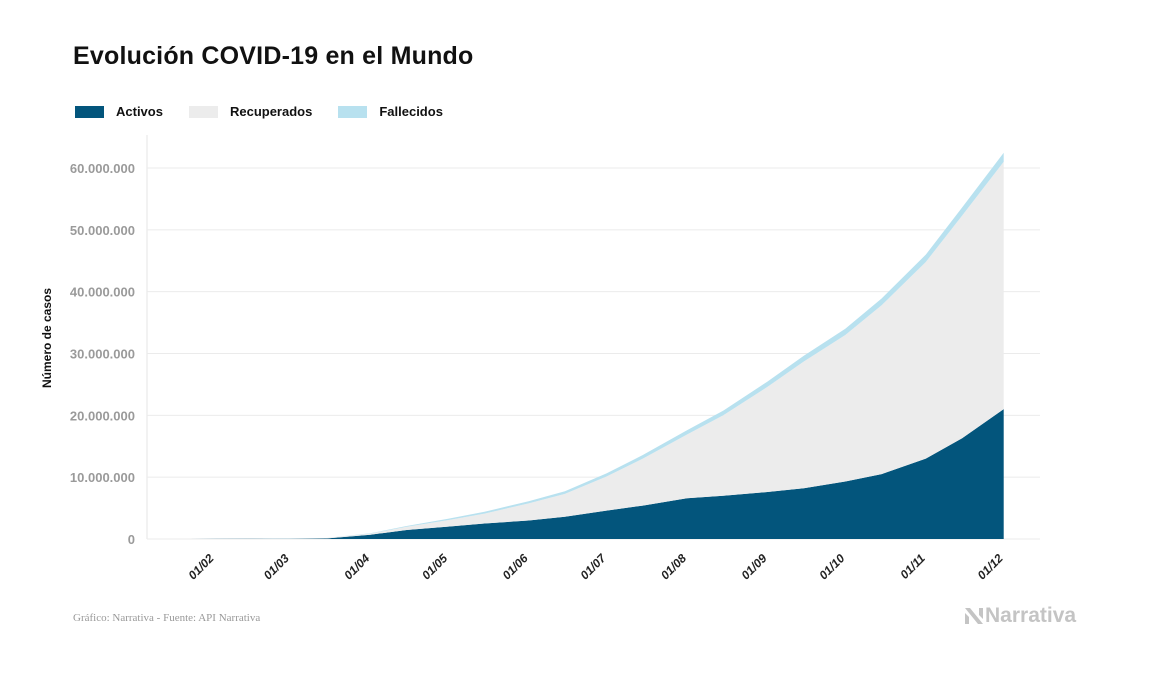  I want to click on x-tick-label: 01/12, so click(990, 566).